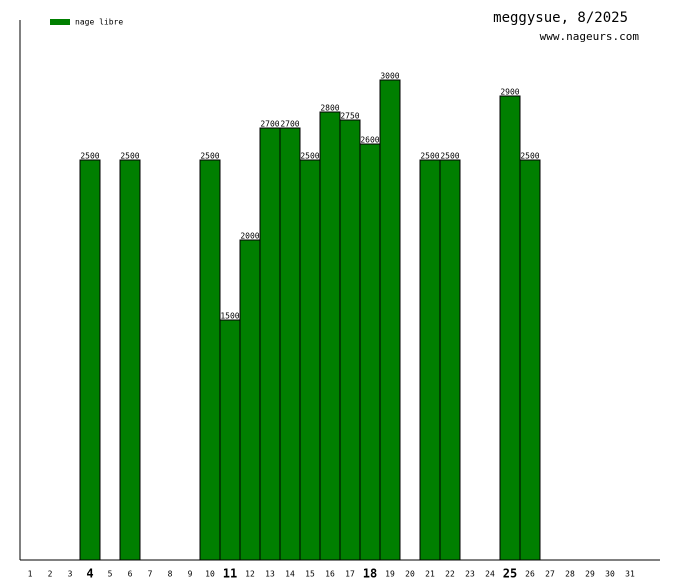  Describe the element at coordinates (30, 574) in the screenshot. I see `x-tick-label: 1` at that location.